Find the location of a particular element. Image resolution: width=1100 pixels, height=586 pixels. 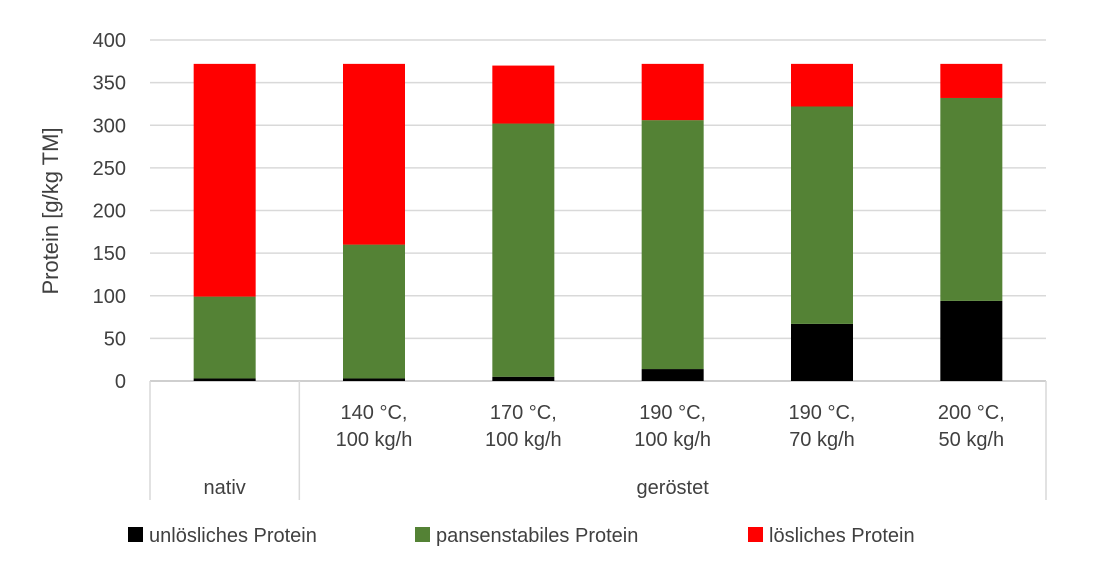

y-tick-label: 350 is located at coordinates (109, 84).